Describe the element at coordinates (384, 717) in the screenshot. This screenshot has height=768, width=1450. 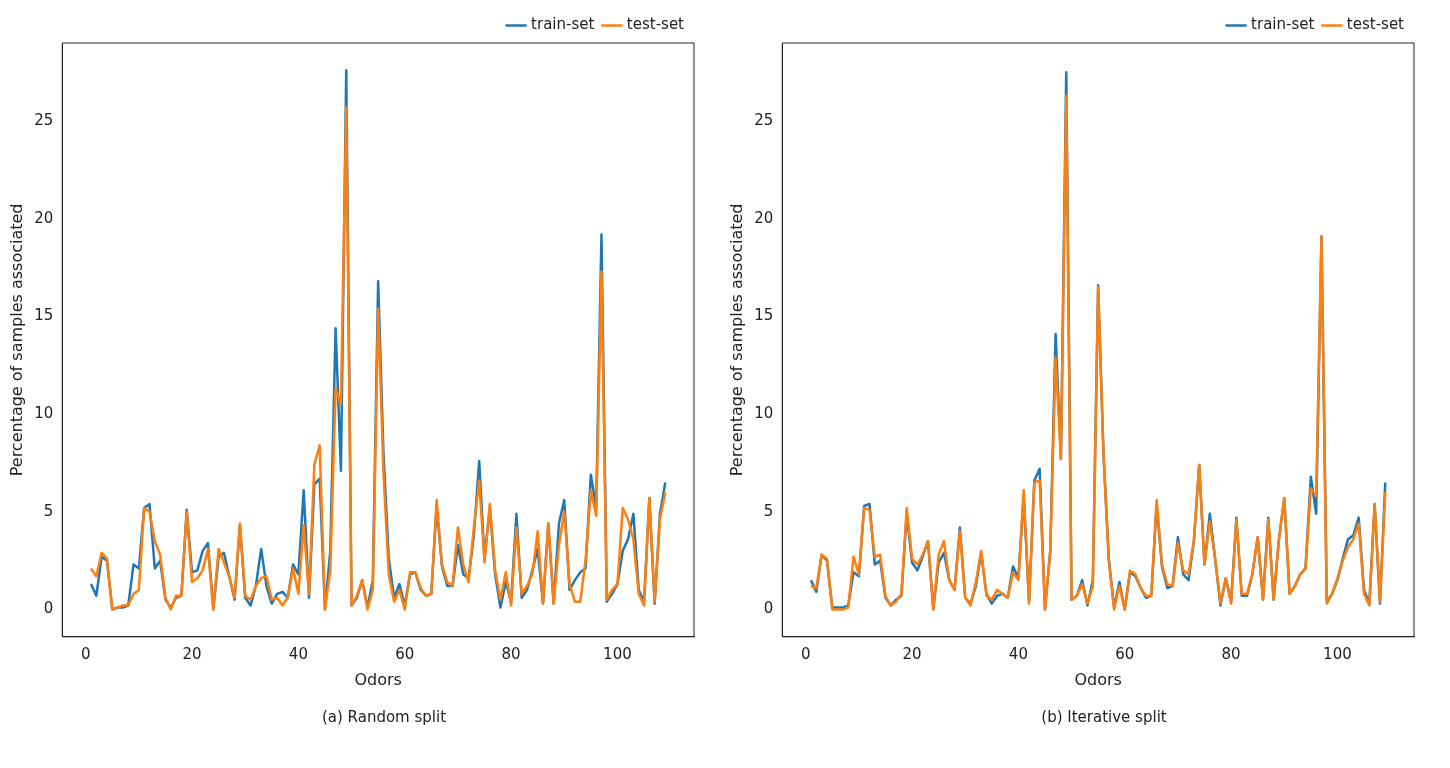
I see `text: (a) Random split` at that location.